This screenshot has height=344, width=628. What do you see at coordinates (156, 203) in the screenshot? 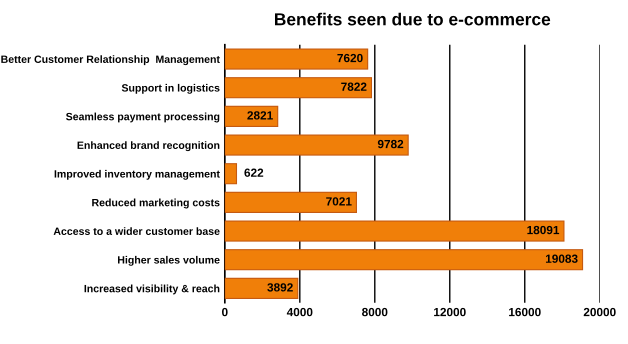
I see `y-tick-label: Reduced marketing costs` at bounding box center [156, 203].